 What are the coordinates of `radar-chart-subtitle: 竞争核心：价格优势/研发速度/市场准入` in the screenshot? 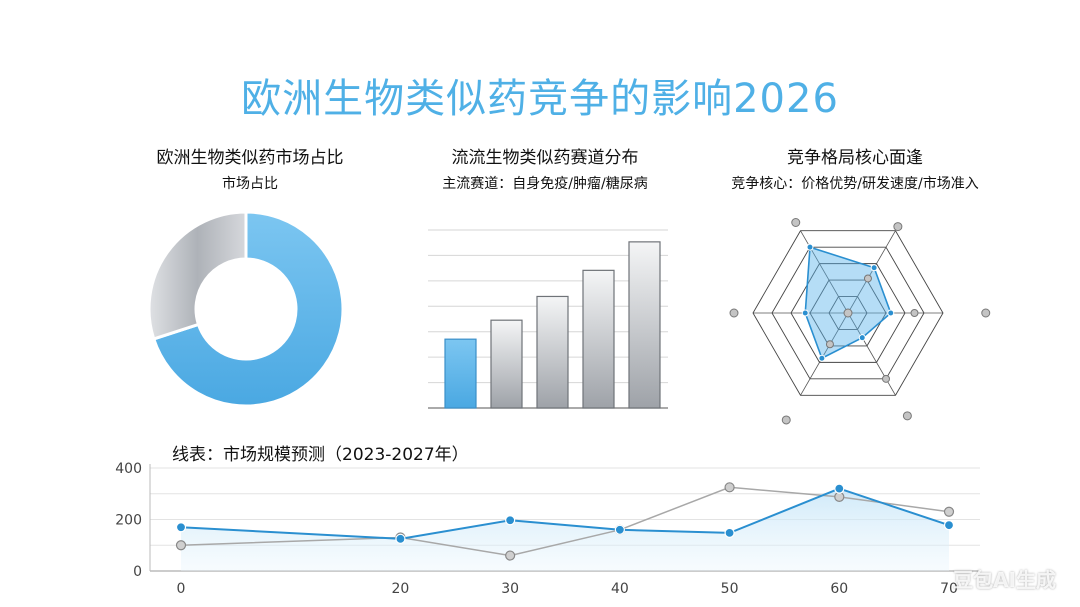 It's located at (855, 184).